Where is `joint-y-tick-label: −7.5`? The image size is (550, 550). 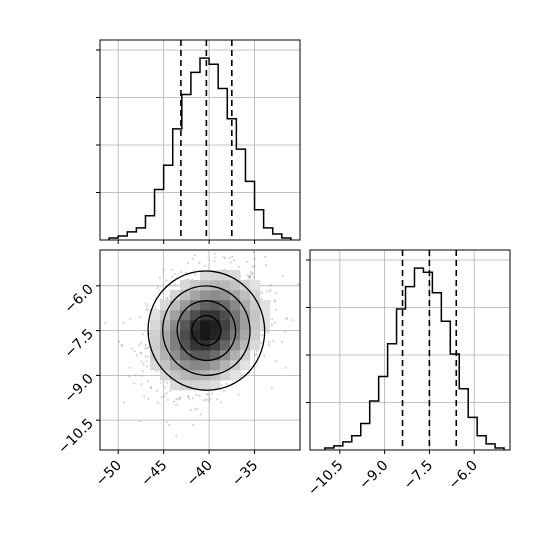 joint-y-tick-label: −7.5 is located at coordinates (78, 343).